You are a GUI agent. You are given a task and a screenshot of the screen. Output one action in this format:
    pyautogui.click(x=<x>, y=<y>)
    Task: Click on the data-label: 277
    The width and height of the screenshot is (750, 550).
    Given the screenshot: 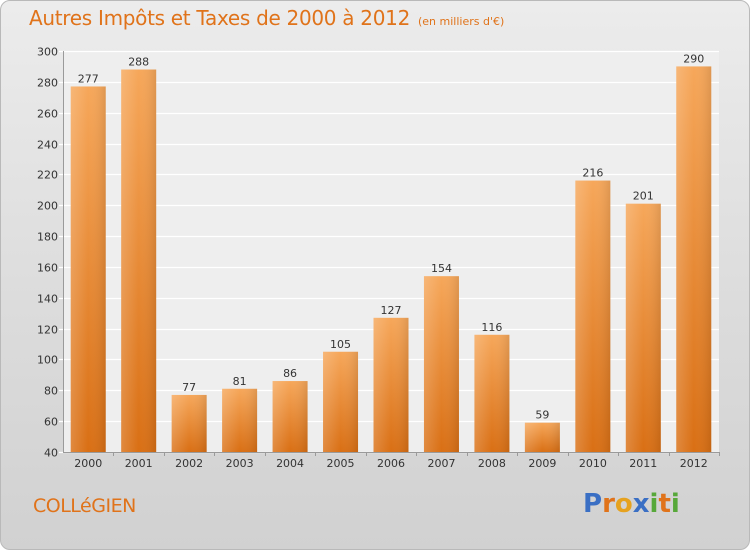 What is the action you would take?
    pyautogui.click(x=88, y=78)
    